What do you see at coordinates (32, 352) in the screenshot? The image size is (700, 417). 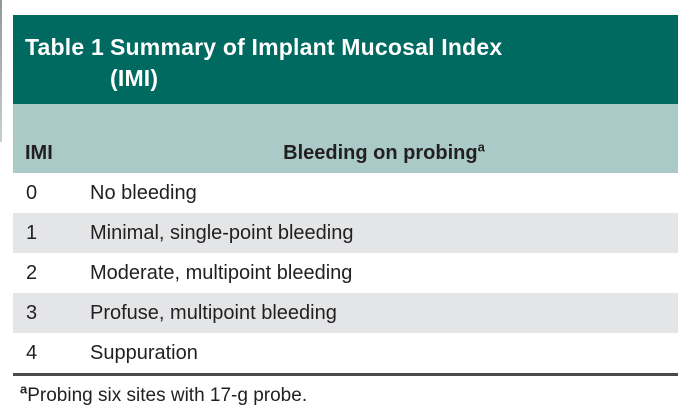 I see `imi-score-cell: 4` at bounding box center [32, 352].